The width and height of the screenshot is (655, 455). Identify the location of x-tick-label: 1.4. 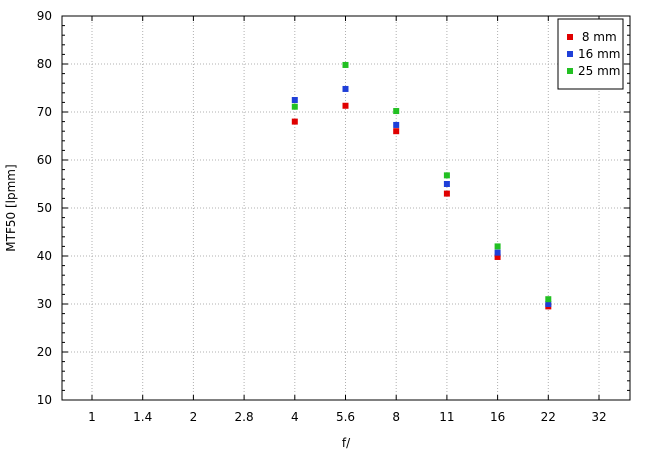
(142, 417).